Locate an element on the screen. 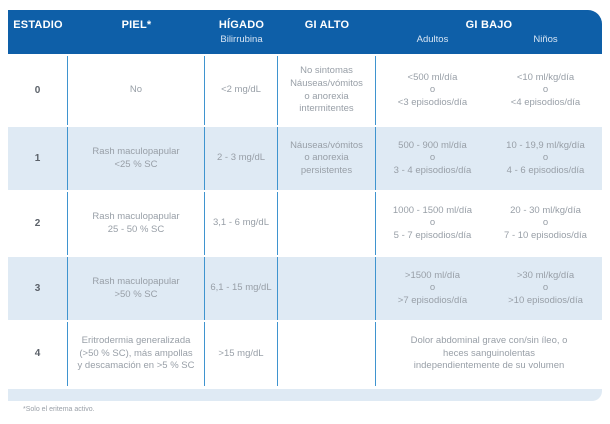 The width and height of the screenshot is (610, 424). header-cell-piel: PIEL* is located at coordinates (136, 32).